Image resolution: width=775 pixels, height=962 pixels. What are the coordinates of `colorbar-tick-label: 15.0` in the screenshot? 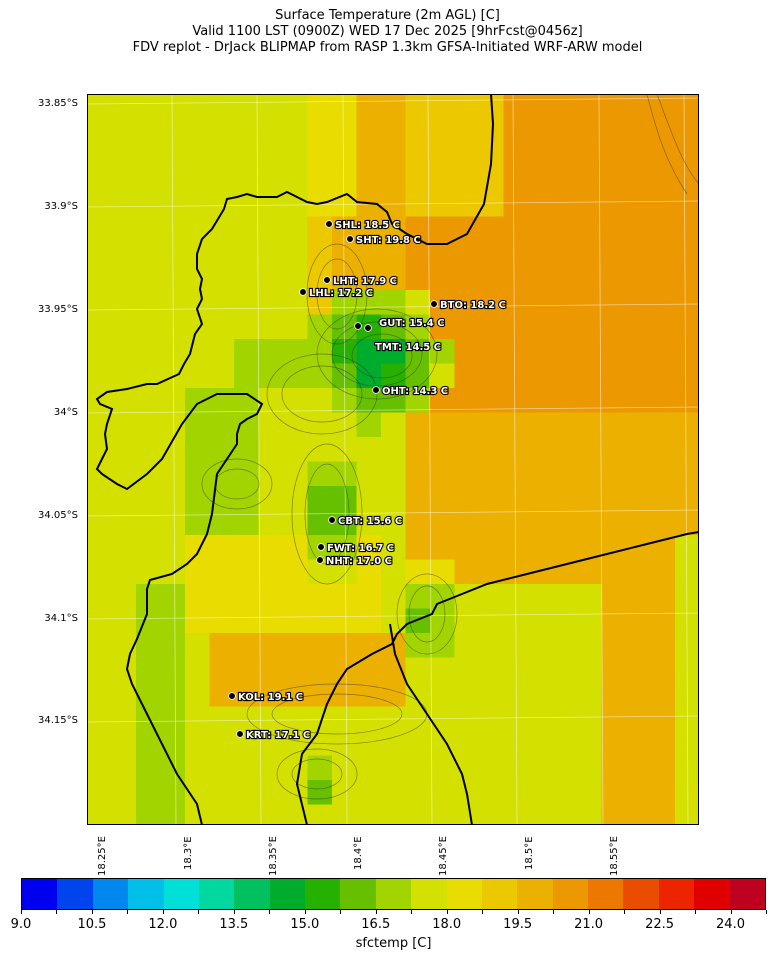 It's located at (305, 924).